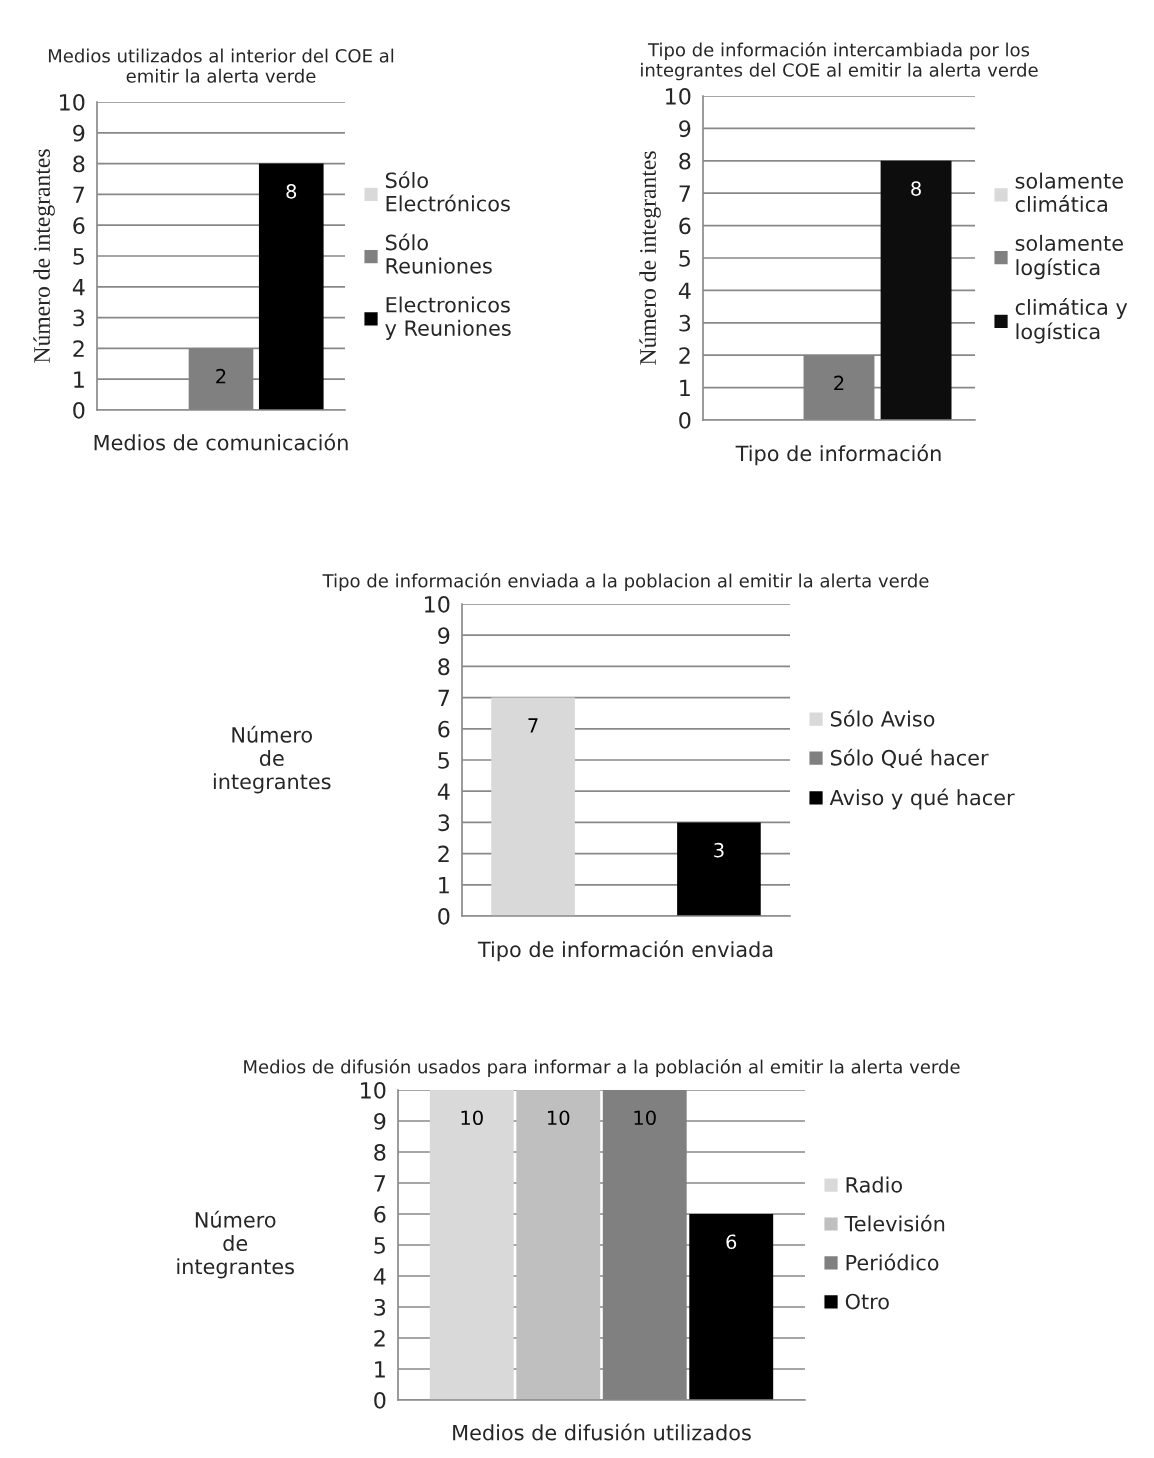 The image size is (1154, 1458). What do you see at coordinates (892, 1262) in the screenshot?
I see `legend-label: Periódico` at bounding box center [892, 1262].